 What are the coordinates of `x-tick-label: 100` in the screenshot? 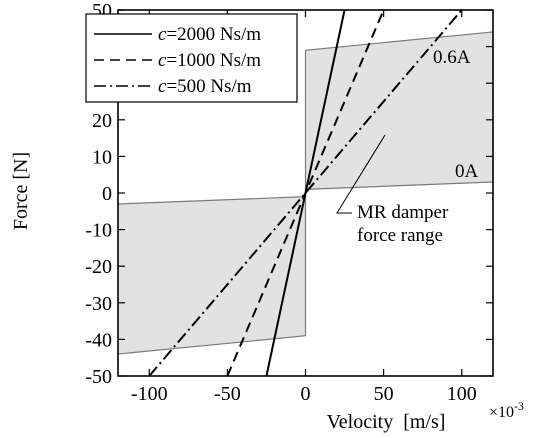 It's located at (462, 394).